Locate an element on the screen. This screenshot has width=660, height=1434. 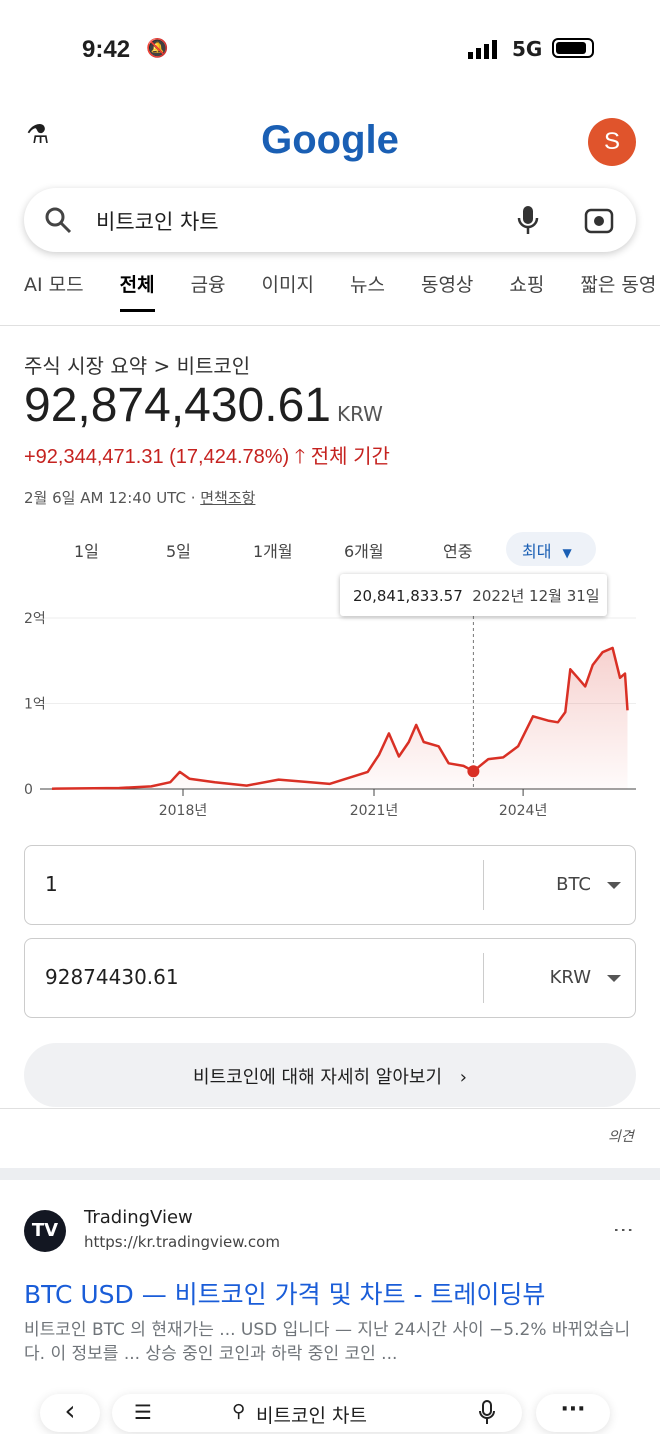
google-doodle-logo: Google is located at coordinates (330, 139).